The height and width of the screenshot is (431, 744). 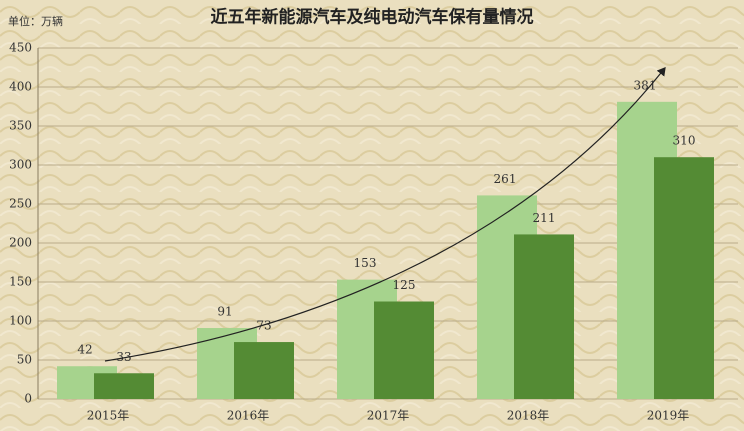 What do you see at coordinates (684, 141) in the screenshot?
I see `data-label: 310` at bounding box center [684, 141].